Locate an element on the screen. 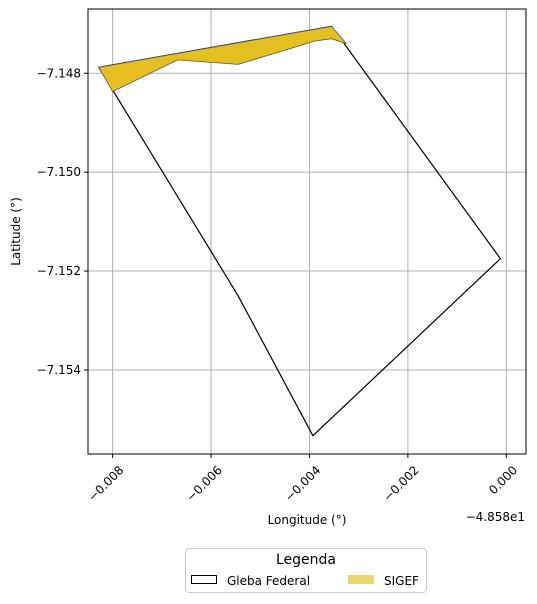 The height and width of the screenshot is (604, 537). y-tick-label-3: −7.154 is located at coordinates (59, 370).